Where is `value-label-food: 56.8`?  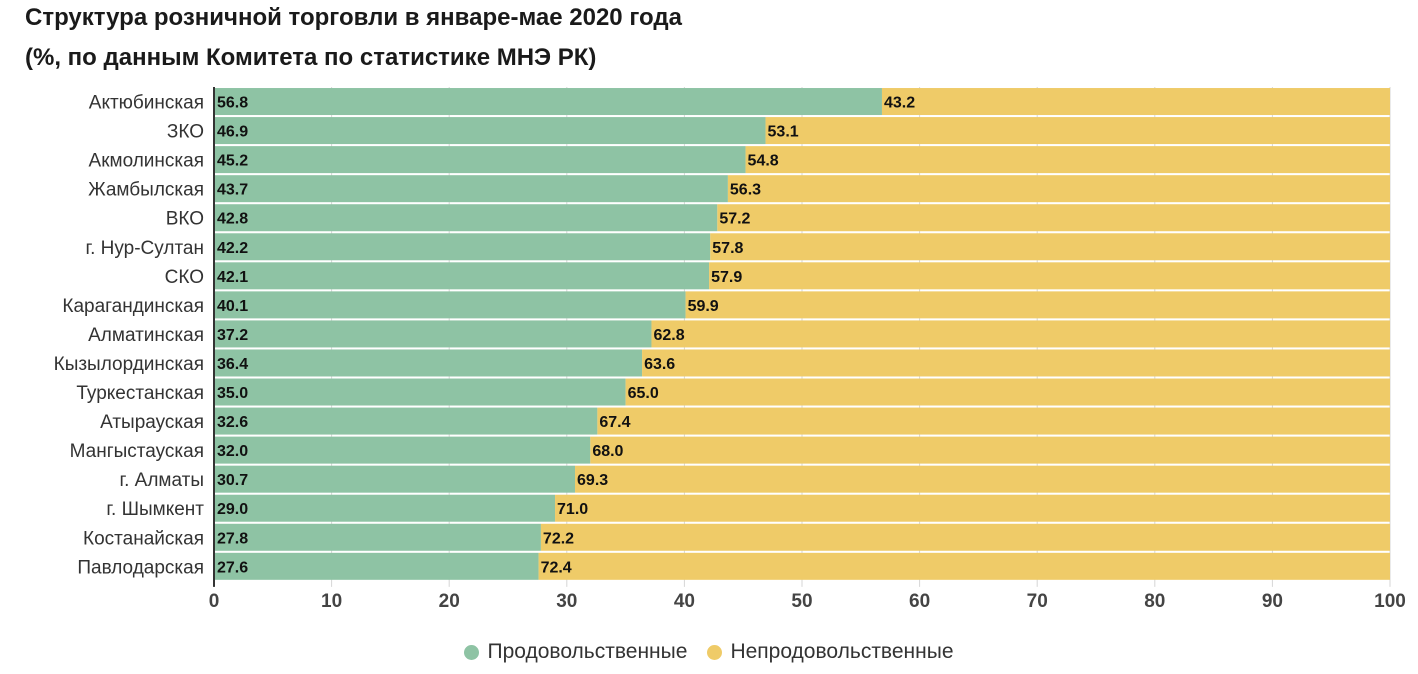
value-label-food: 56.8 is located at coordinates (232, 103).